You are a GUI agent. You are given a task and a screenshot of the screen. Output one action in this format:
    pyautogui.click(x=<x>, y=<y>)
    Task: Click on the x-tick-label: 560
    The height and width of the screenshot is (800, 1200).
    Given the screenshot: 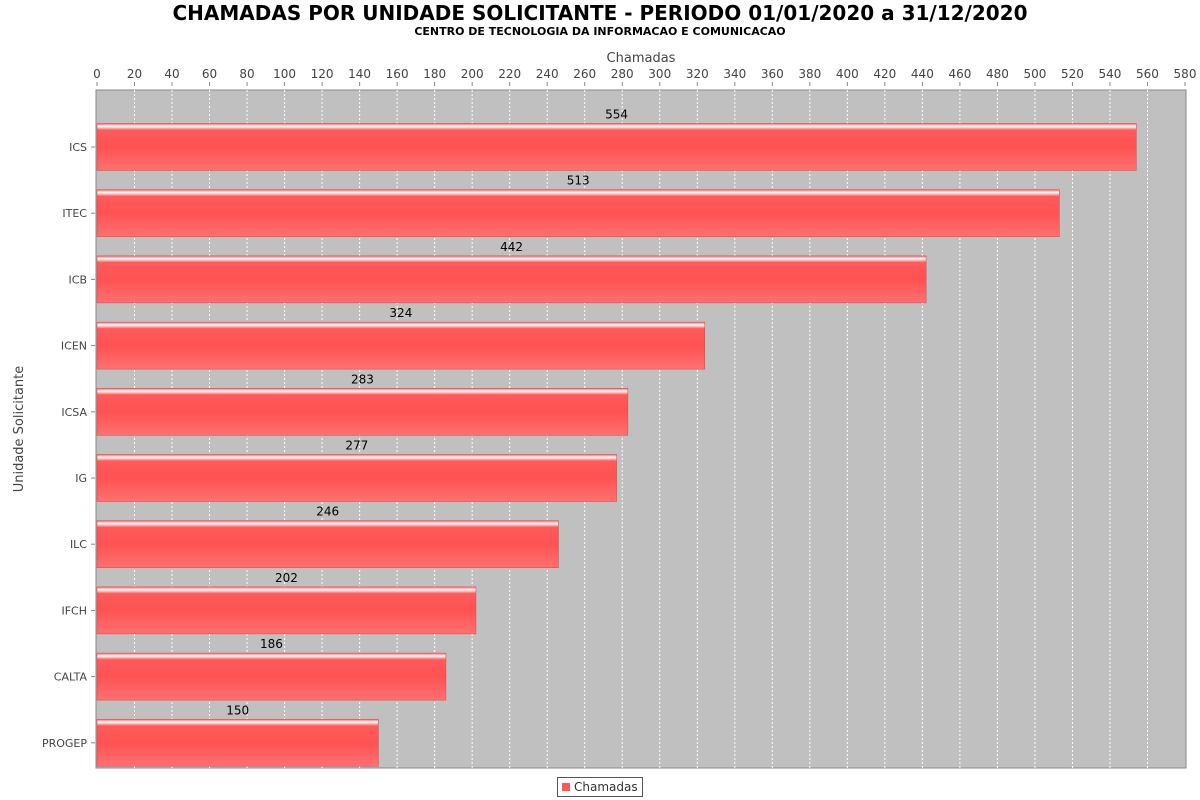 What is the action you would take?
    pyautogui.click(x=1147, y=74)
    